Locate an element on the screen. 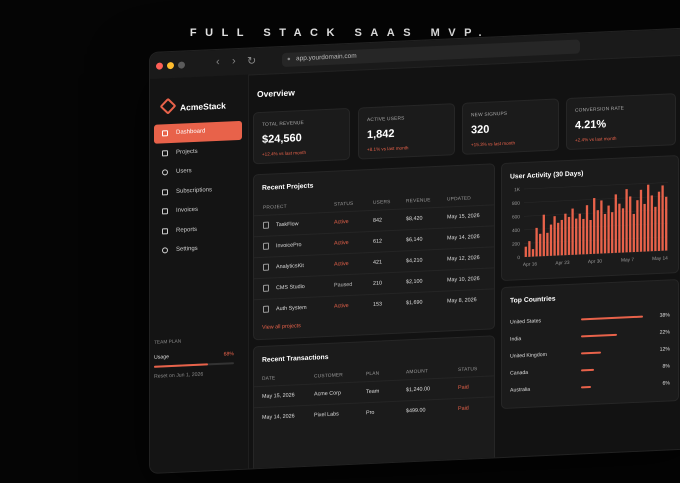  project-revenue: $6,140 is located at coordinates (414, 240).